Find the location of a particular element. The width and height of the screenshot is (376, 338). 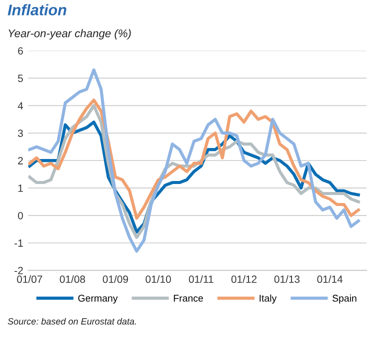

chart-title: Inflation is located at coordinates (37, 10).